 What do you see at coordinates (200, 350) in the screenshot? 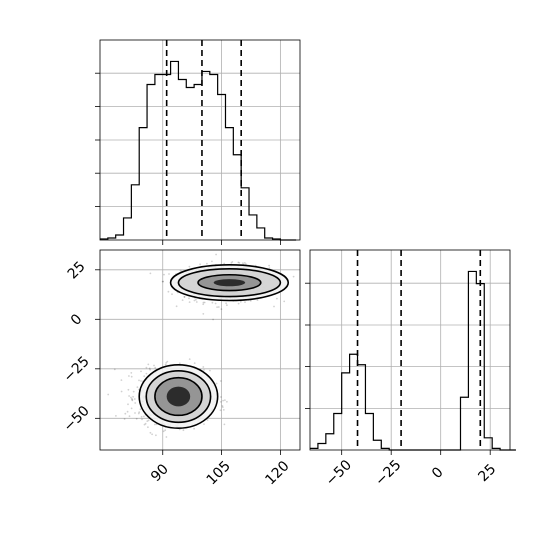
I see `scatter-frame` at bounding box center [200, 350].